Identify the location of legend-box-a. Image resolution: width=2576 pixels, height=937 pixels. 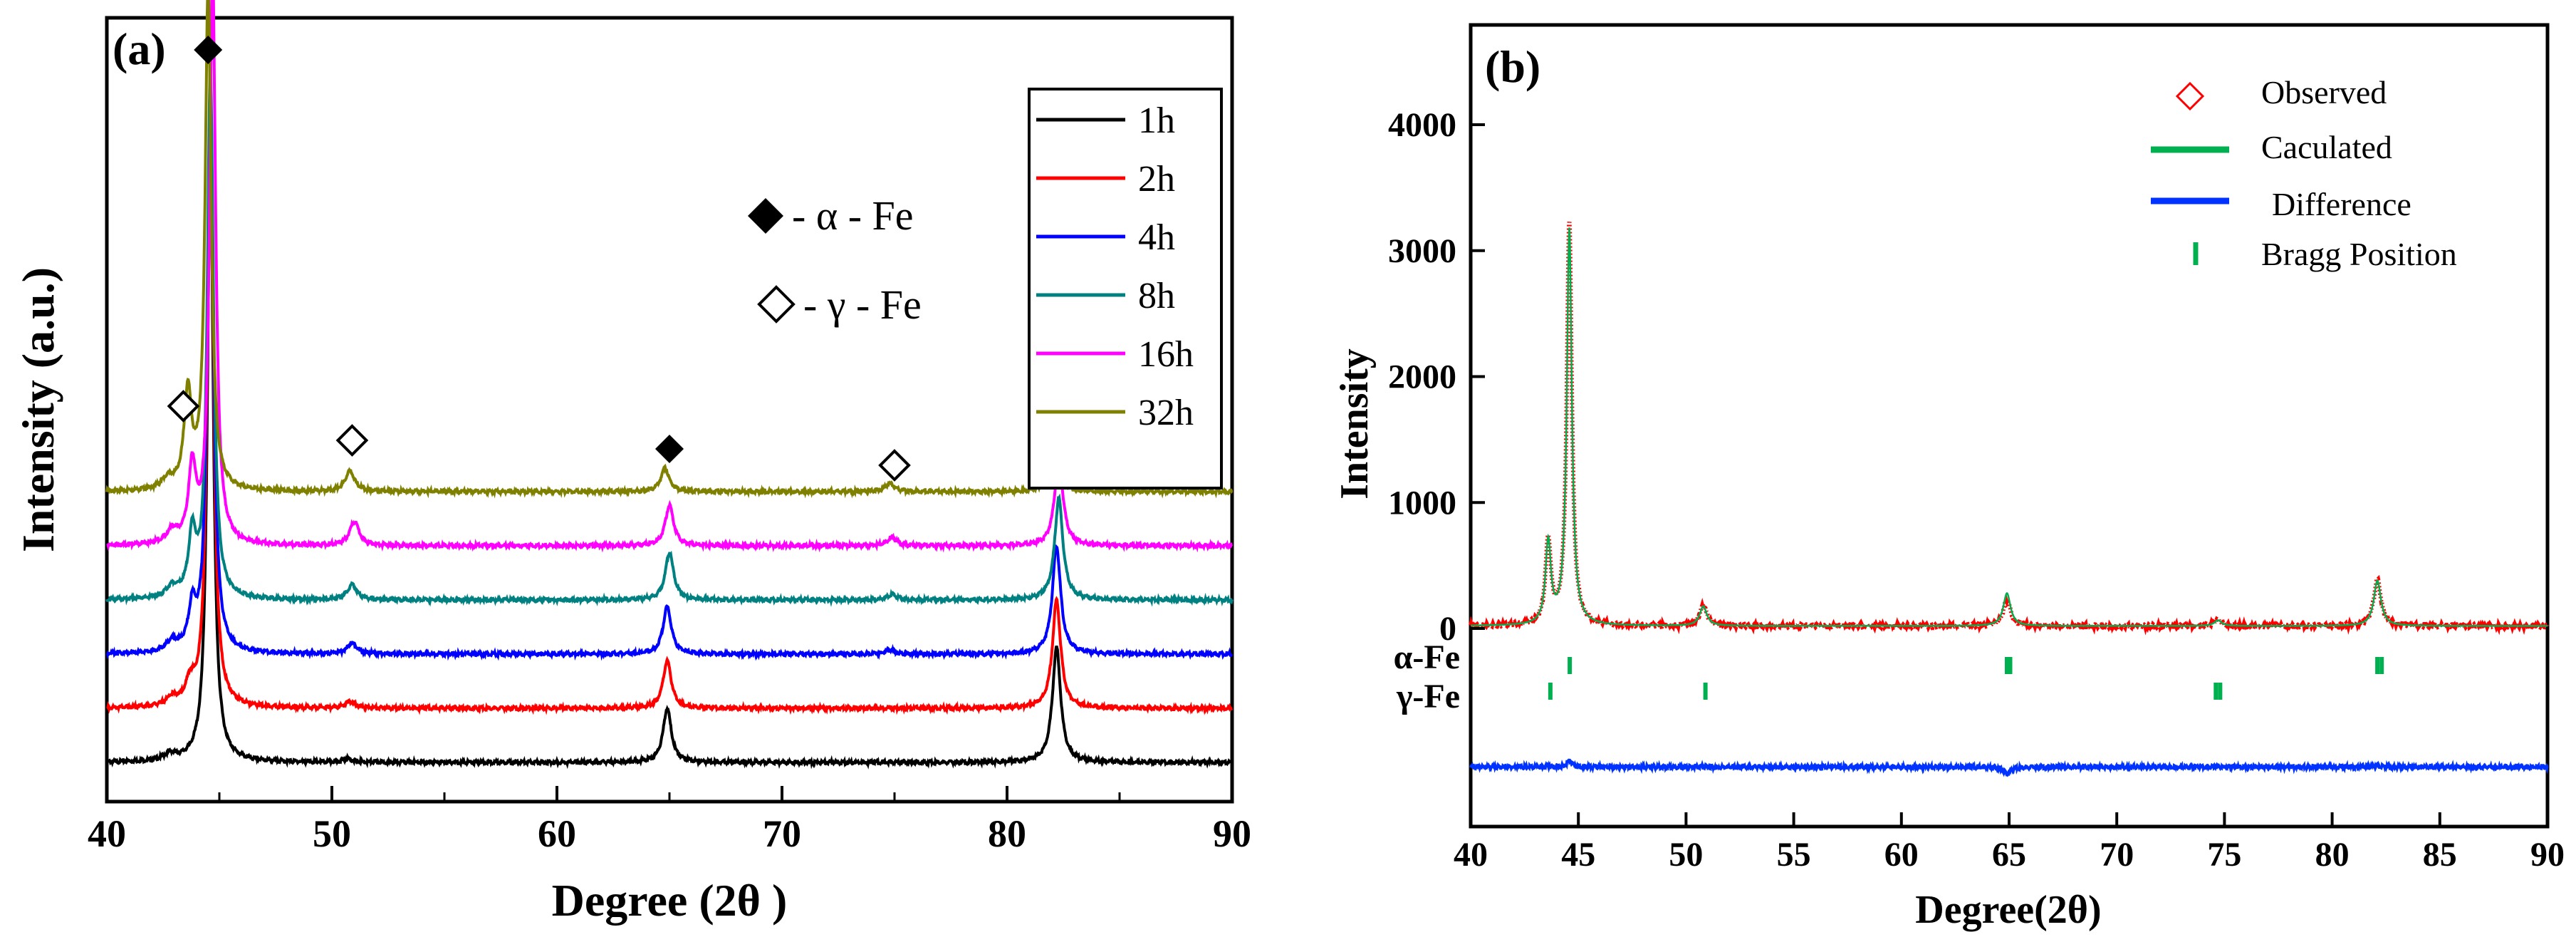
(1125, 289).